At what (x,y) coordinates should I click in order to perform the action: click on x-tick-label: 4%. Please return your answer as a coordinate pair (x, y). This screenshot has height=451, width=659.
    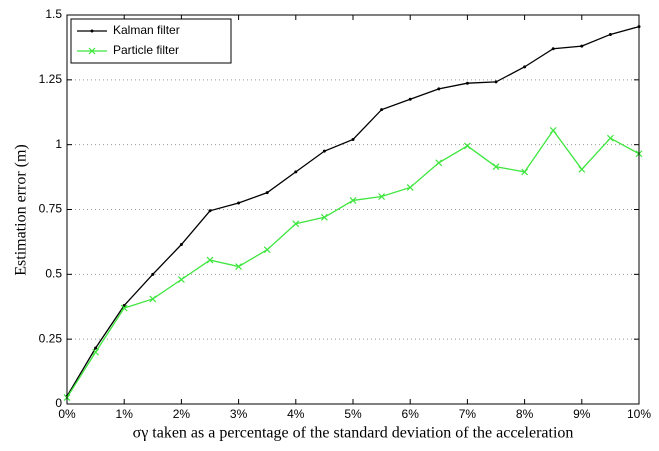
    Looking at the image, I should click on (296, 414).